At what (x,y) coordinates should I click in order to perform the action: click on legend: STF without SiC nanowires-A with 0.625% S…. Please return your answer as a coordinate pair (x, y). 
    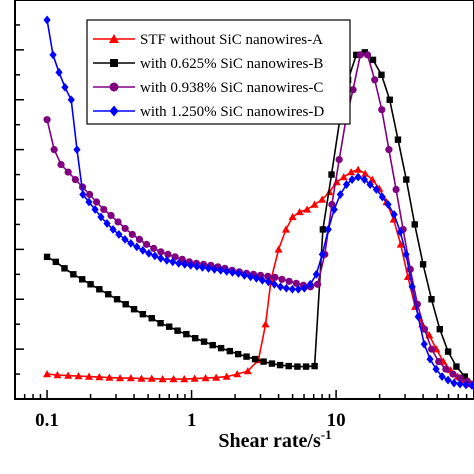
    Looking at the image, I should click on (218, 72).